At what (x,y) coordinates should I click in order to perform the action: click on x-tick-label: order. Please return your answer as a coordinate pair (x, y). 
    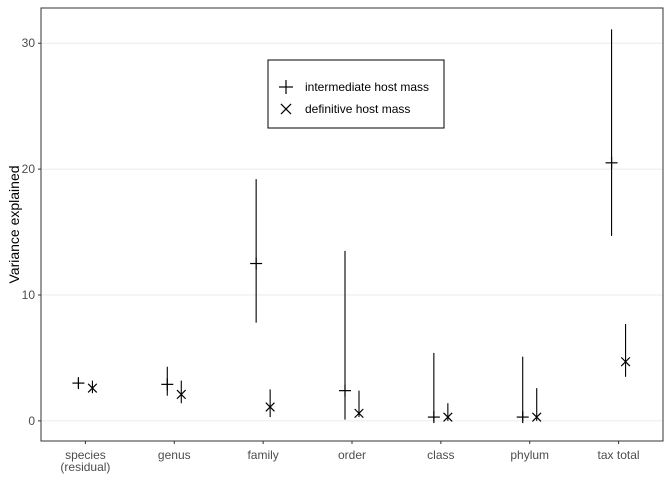
    Looking at the image, I should click on (352, 455).